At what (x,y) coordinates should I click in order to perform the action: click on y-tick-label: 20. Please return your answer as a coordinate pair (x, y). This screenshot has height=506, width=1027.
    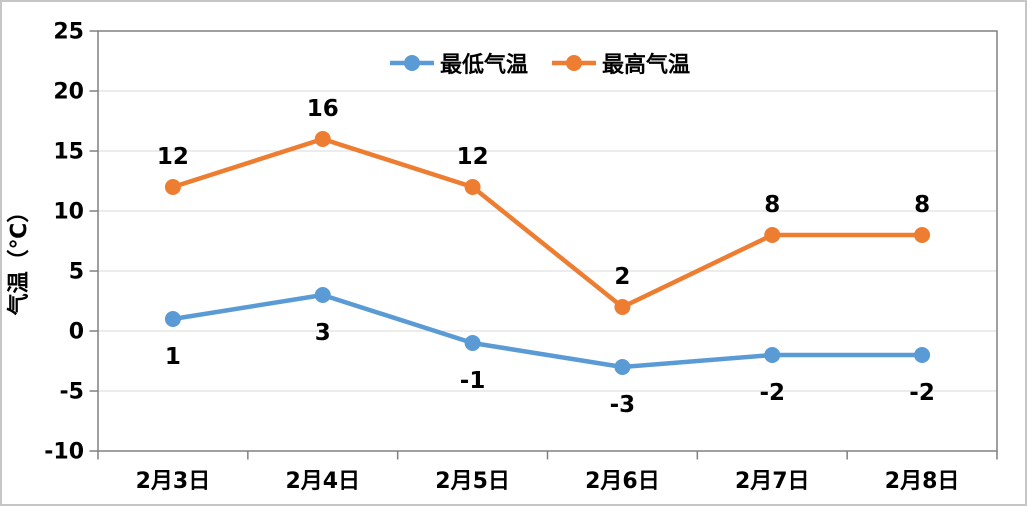
    Looking at the image, I should click on (68, 92).